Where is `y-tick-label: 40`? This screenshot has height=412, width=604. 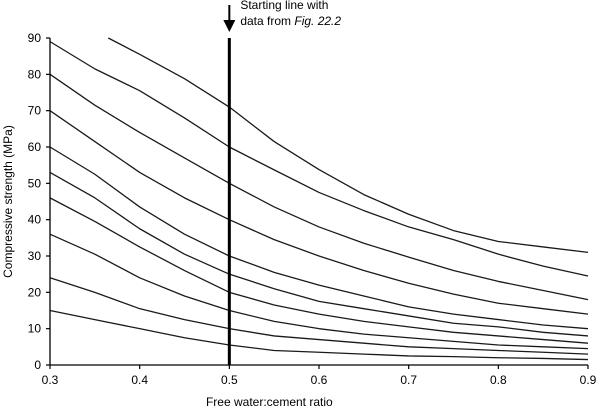
y-tick-label: 40 is located at coordinates (35, 220).